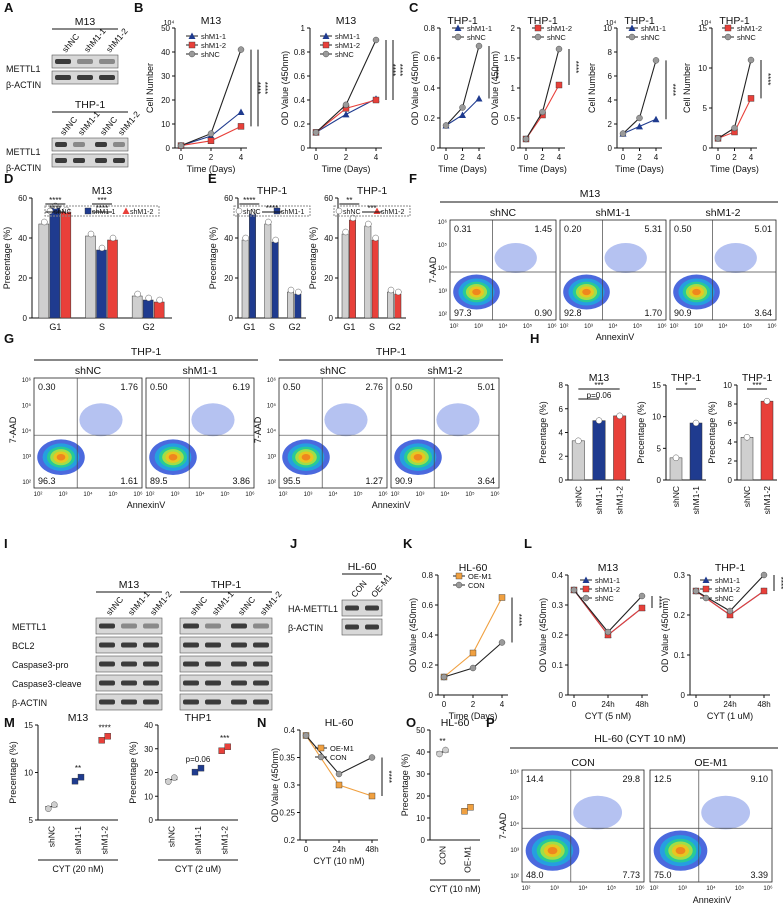 The image size is (783, 909). What do you see at coordinates (558, 665) in the screenshot?
I see `y-tick-label: 0.1` at bounding box center [558, 665].